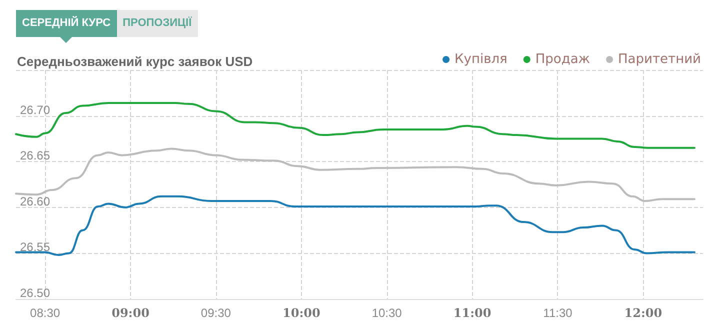  I want to click on x-tick-label: 11:30, so click(558, 313).